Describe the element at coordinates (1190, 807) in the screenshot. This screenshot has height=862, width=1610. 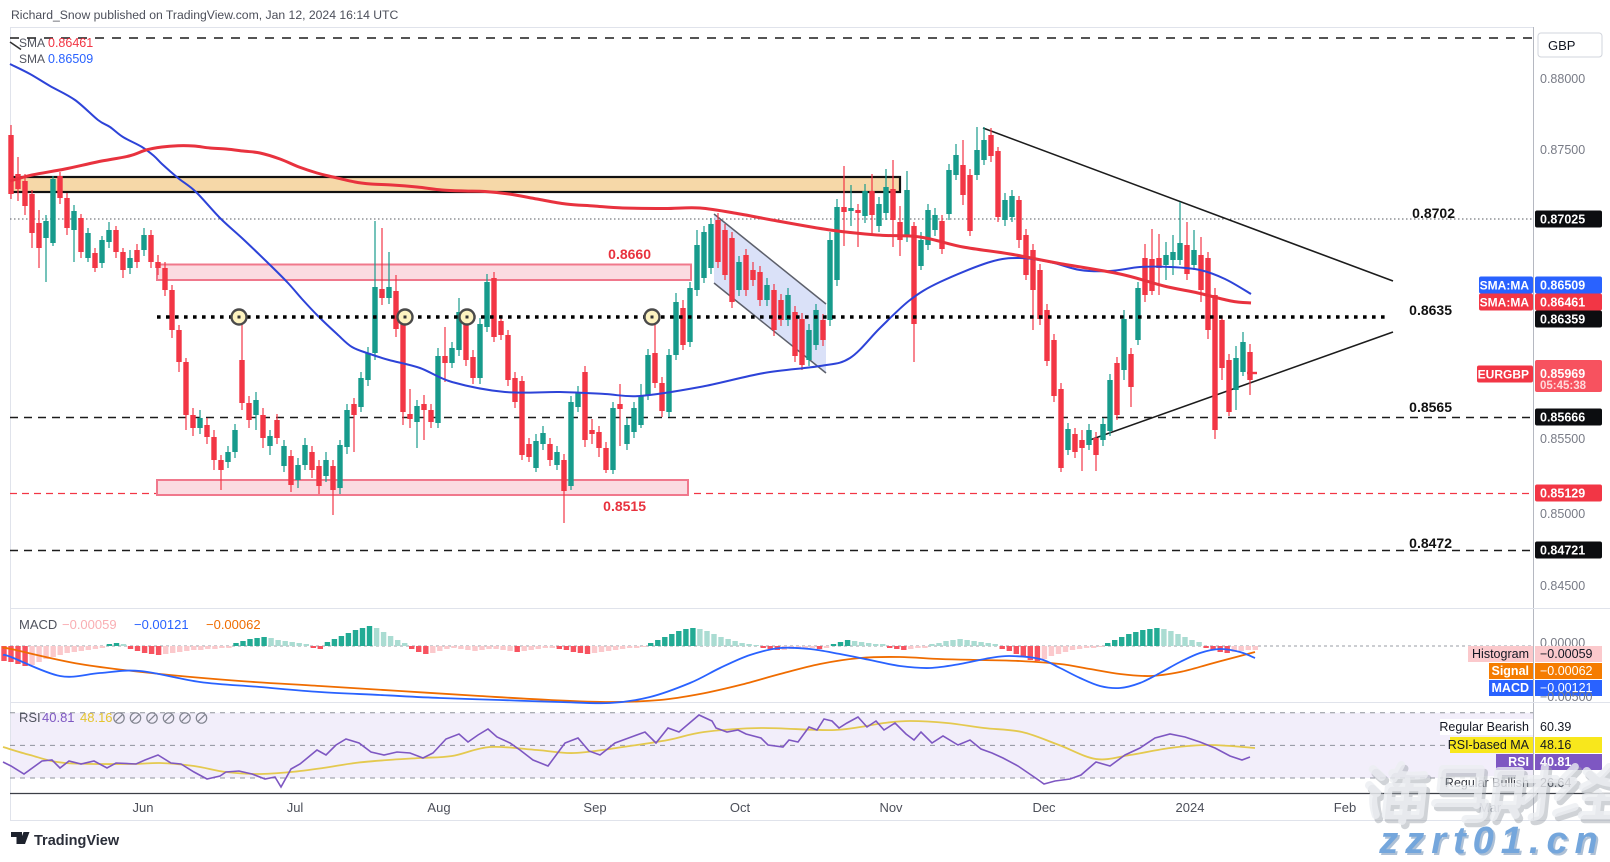
I see `svg-text: 2024` at that location.